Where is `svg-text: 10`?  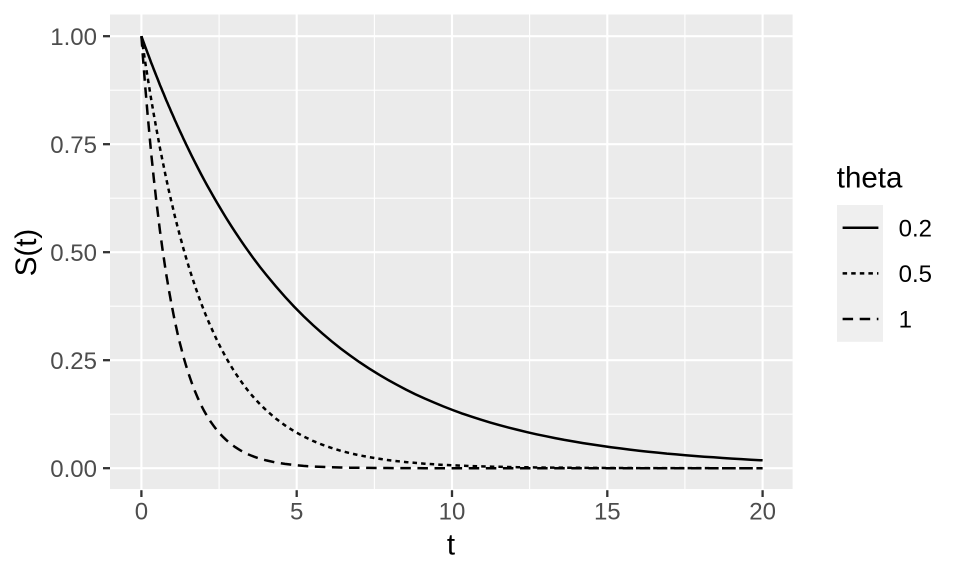 svg-text: 10 is located at coordinates (452, 512).